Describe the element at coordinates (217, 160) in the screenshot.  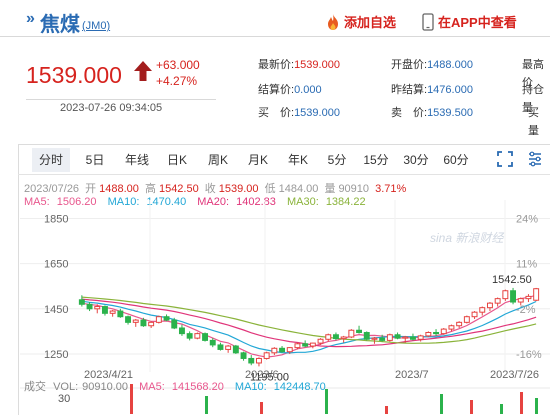
I see `tab-weekly-k: 周K` at that location.